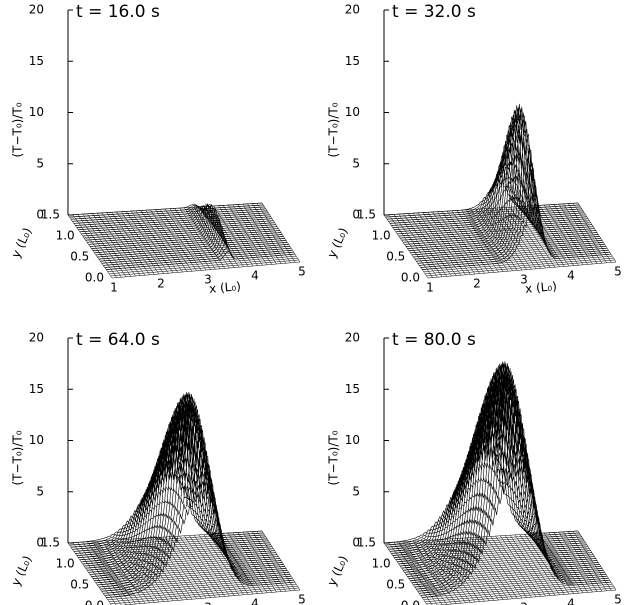  I want to click on panel-title: t = 32.0 s, so click(434, 12).